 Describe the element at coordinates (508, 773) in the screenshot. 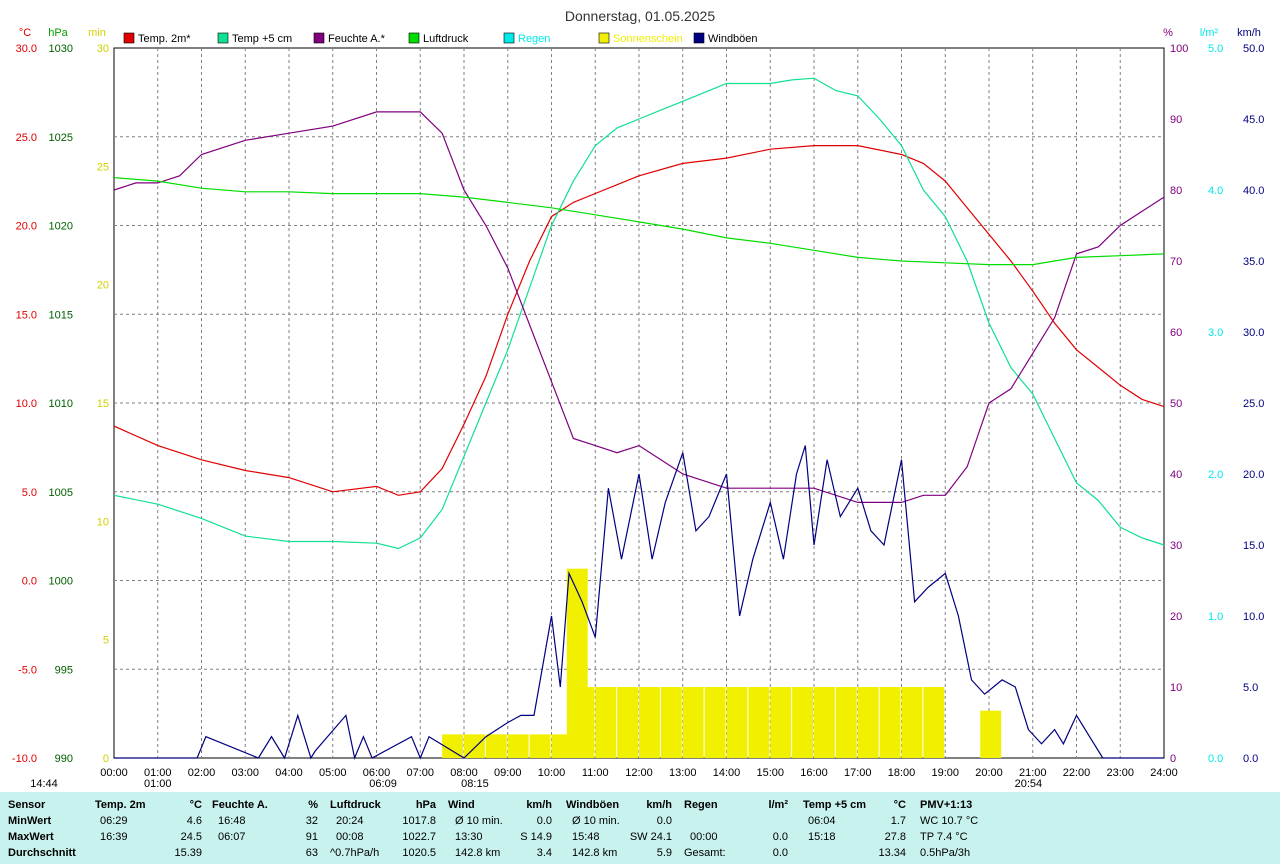

I see `x-tick-label: 09:00` at that location.